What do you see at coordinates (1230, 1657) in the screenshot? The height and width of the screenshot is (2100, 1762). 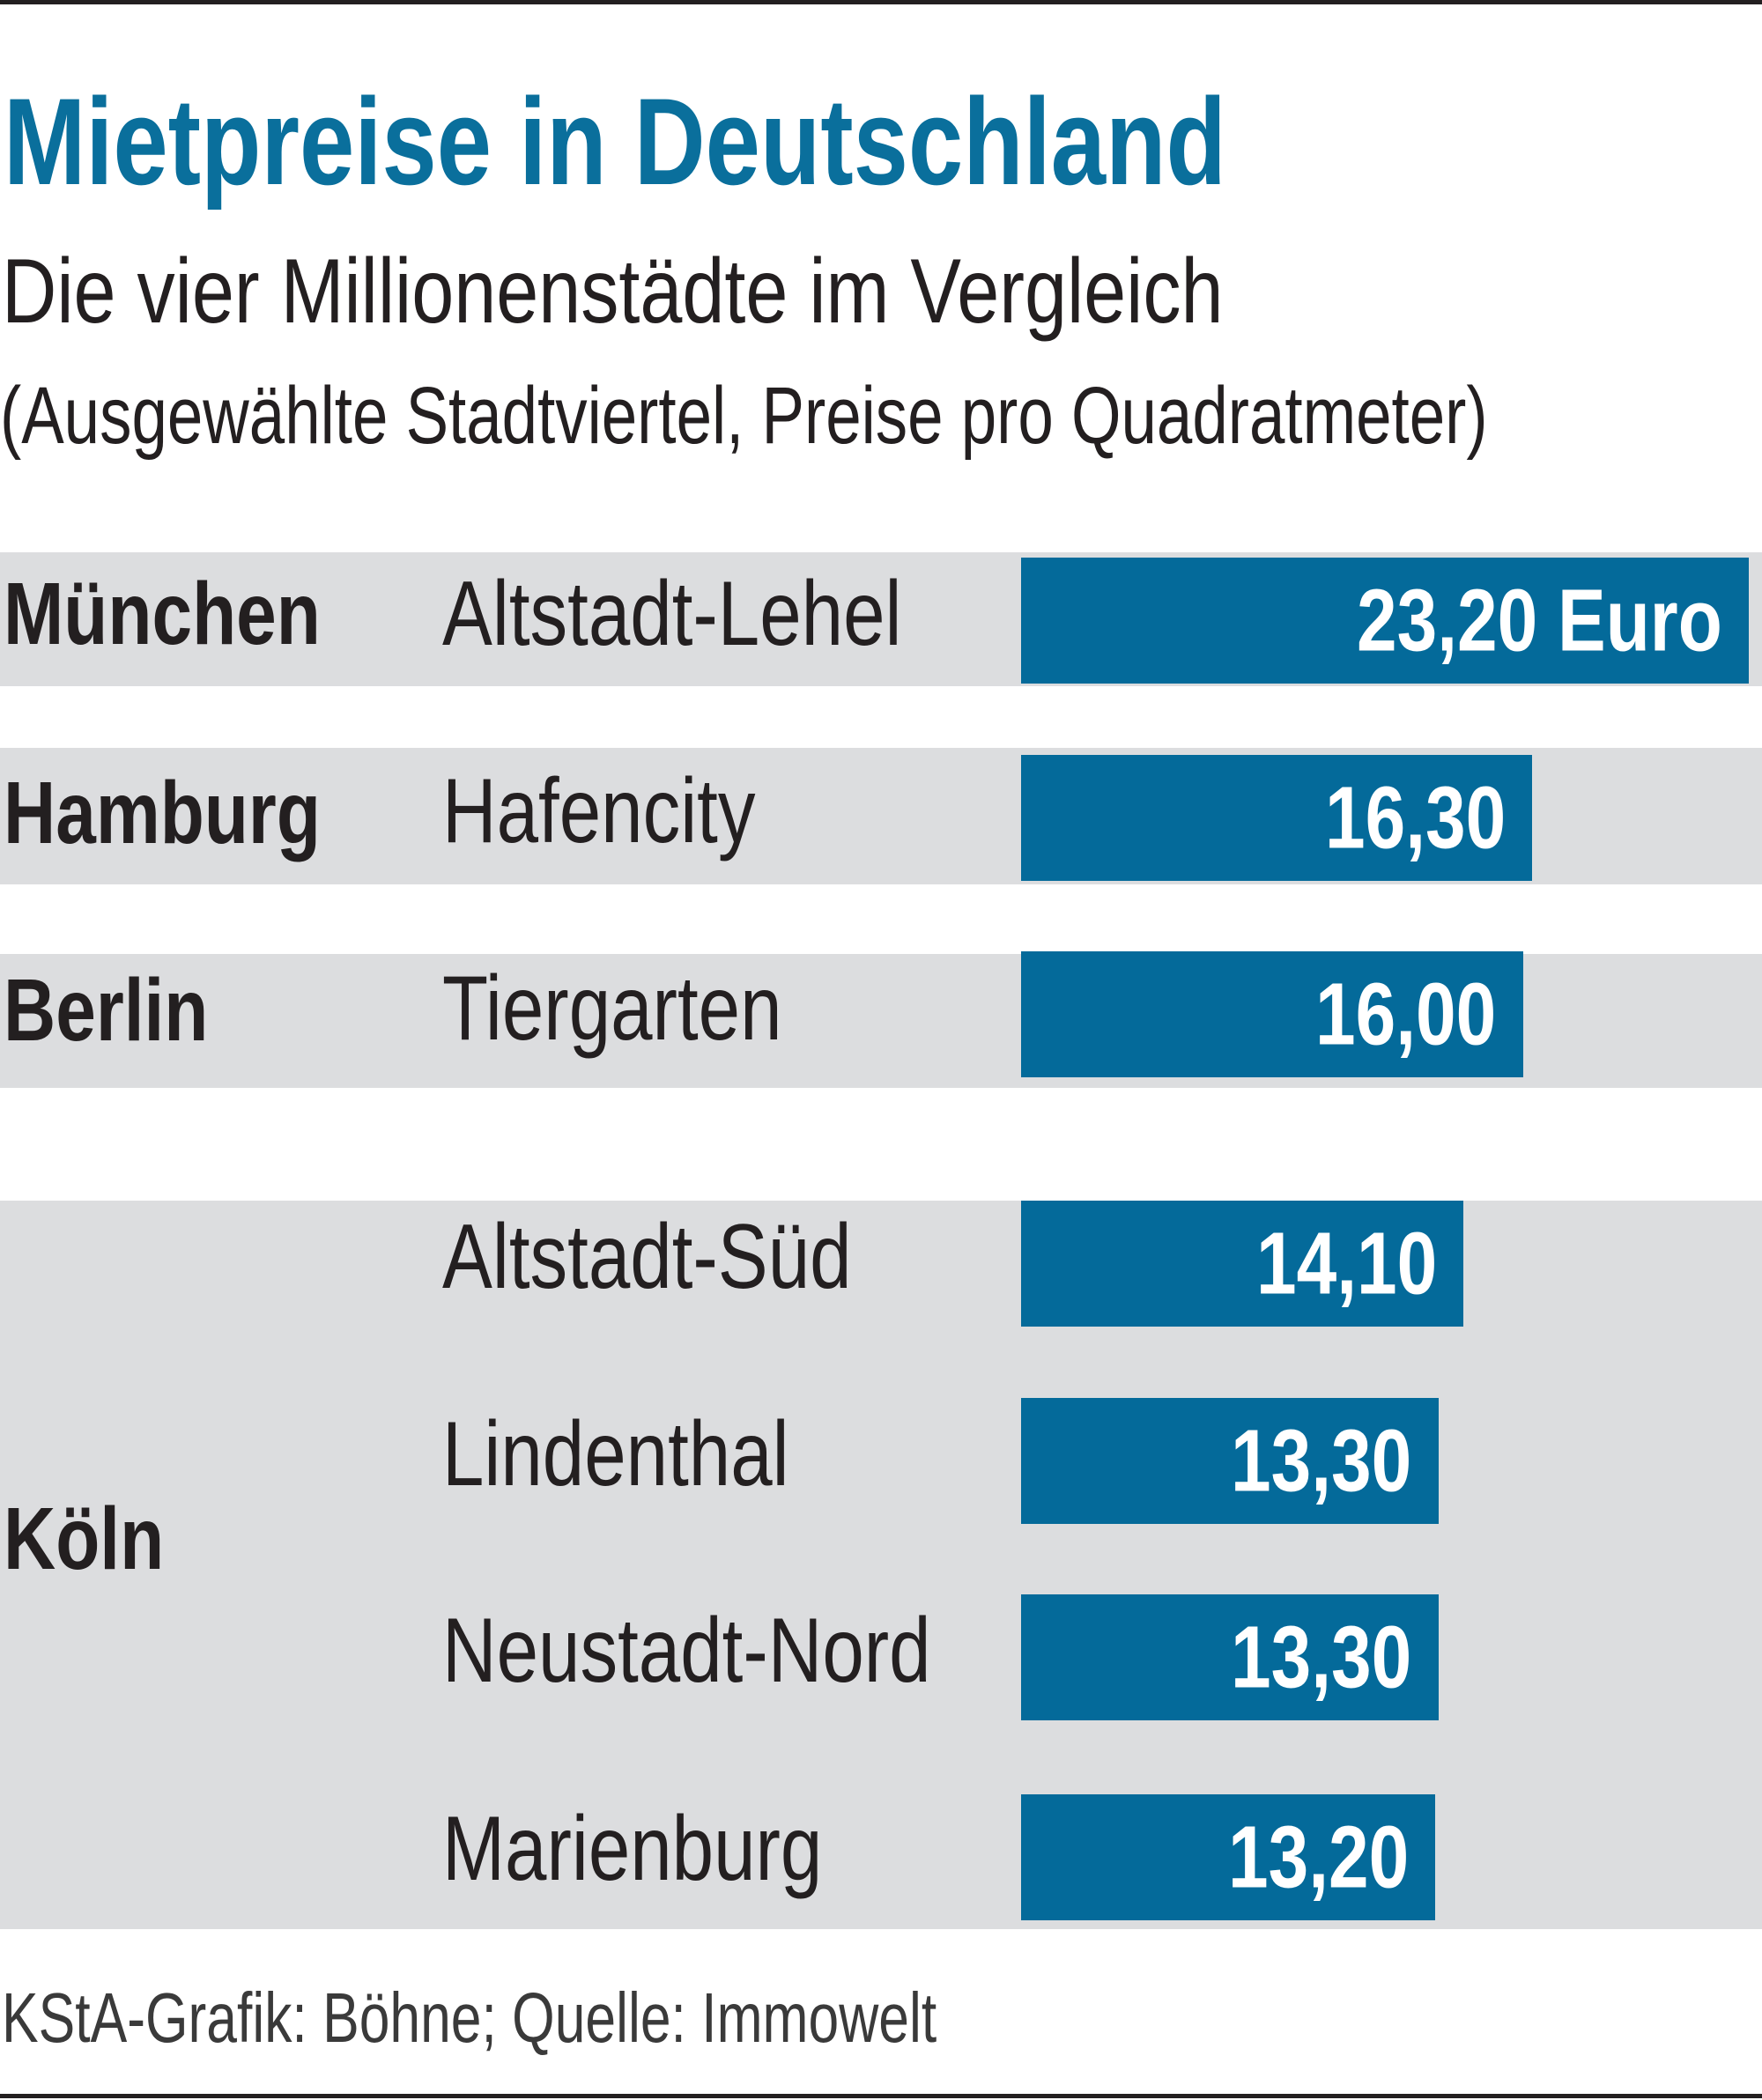 I see `bar-koeln-neustadt-nord: 13,30` at bounding box center [1230, 1657].